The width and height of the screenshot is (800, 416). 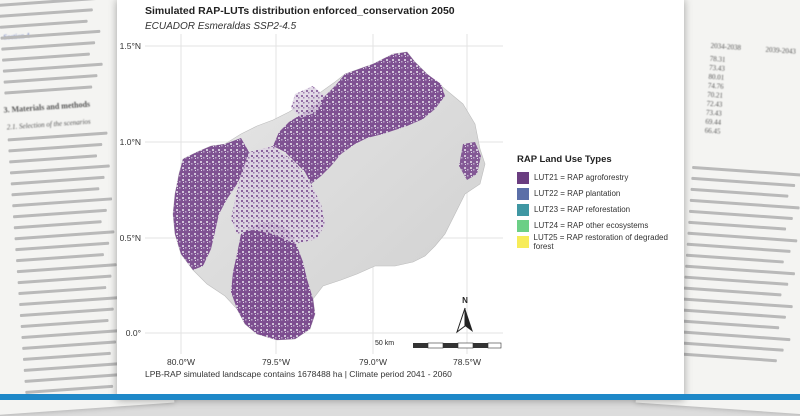 I want to click on scale-bar: 50 km, so click(x=440, y=346).